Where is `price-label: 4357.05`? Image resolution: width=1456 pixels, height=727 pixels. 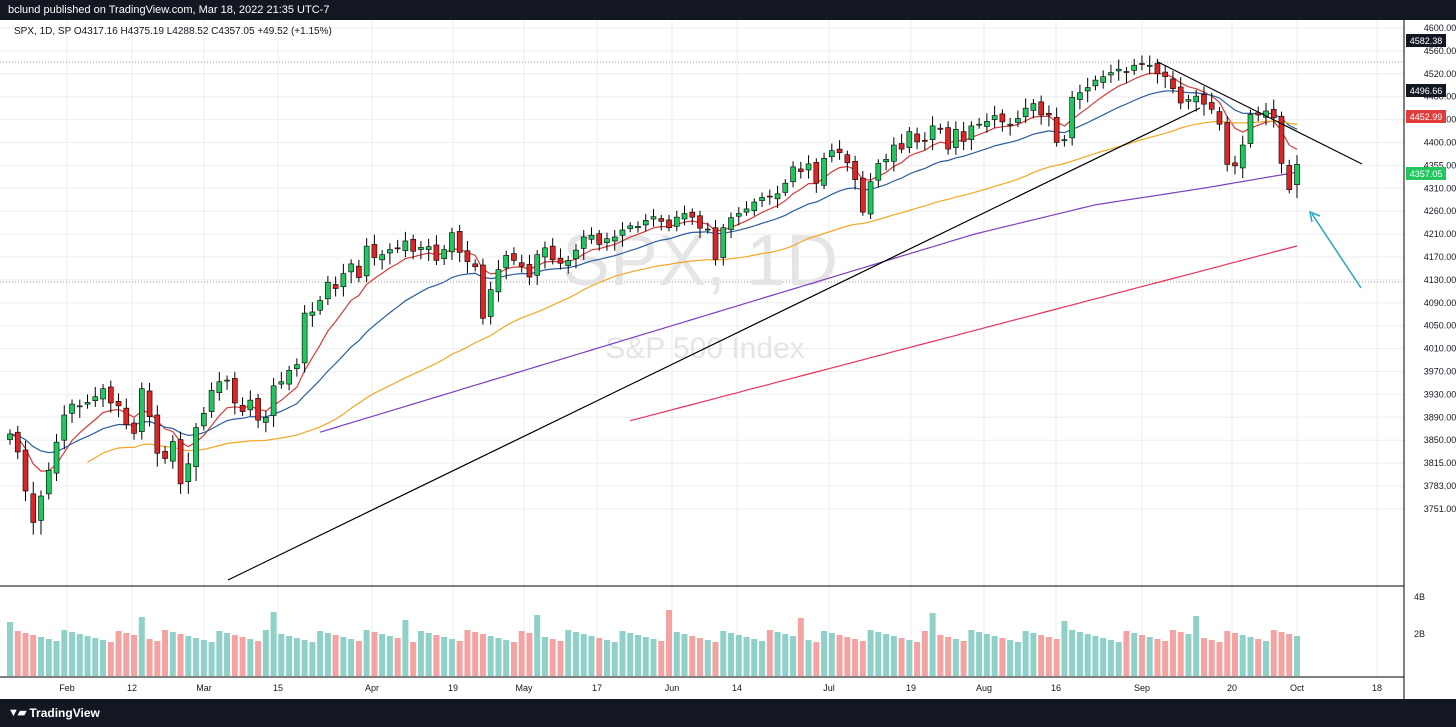
price-label: 4357.05 is located at coordinates (1426, 174).